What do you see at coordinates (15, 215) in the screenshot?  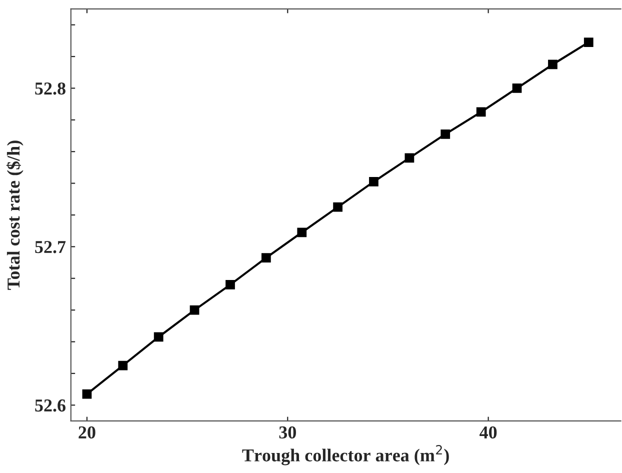 I see `y-axis-title: Total cost rate ($/h)` at bounding box center [15, 215].